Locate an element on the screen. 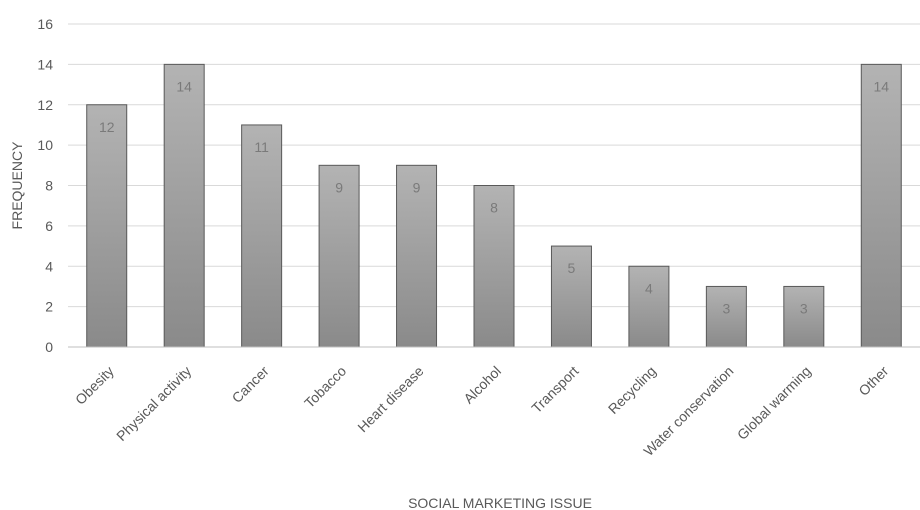  y-tick-label: 12 is located at coordinates (45, 105).